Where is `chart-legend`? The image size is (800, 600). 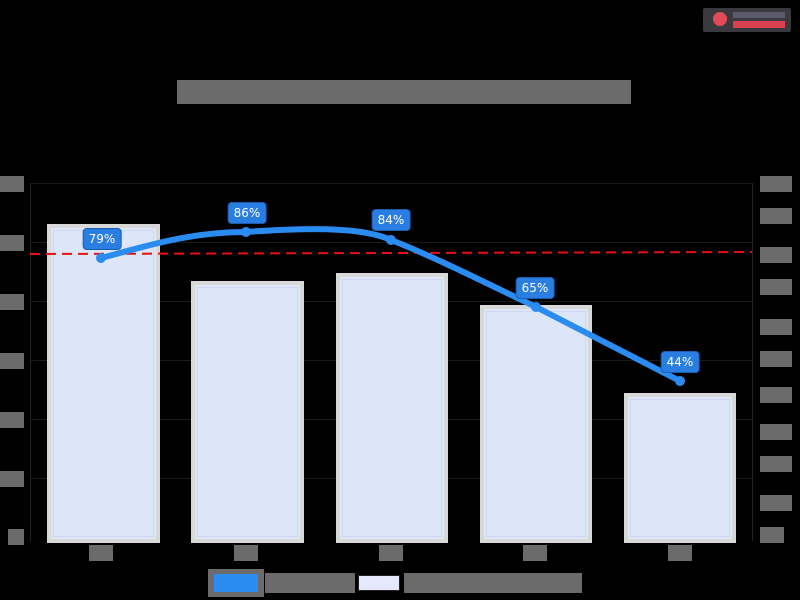 chart-legend is located at coordinates (395, 583).